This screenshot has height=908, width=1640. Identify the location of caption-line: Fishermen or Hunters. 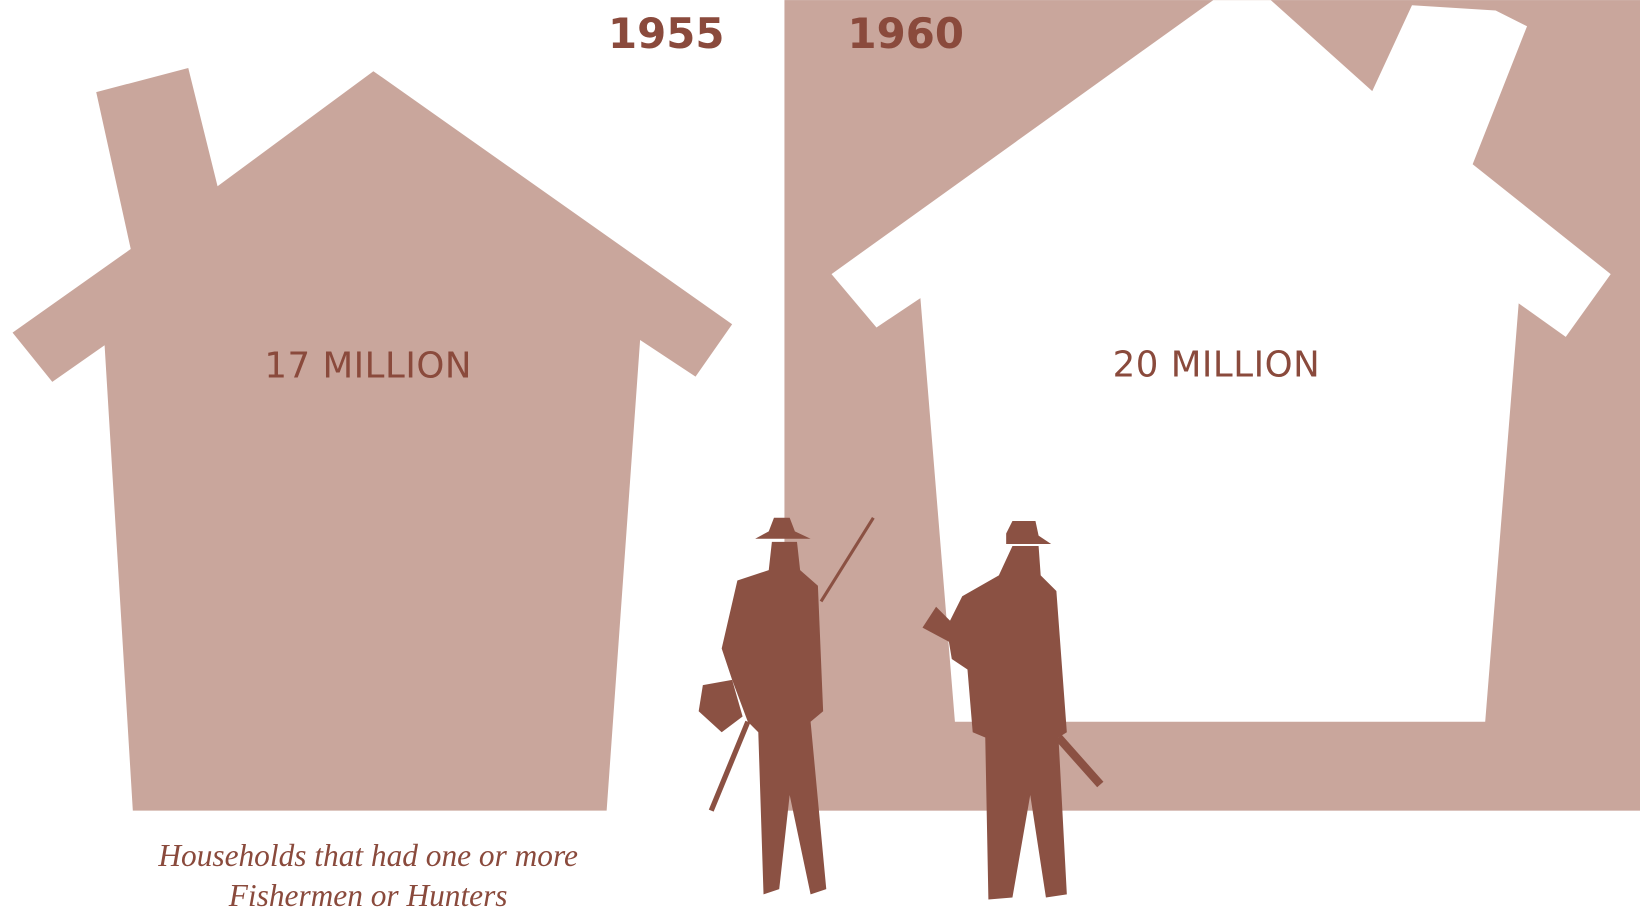
(368, 893).